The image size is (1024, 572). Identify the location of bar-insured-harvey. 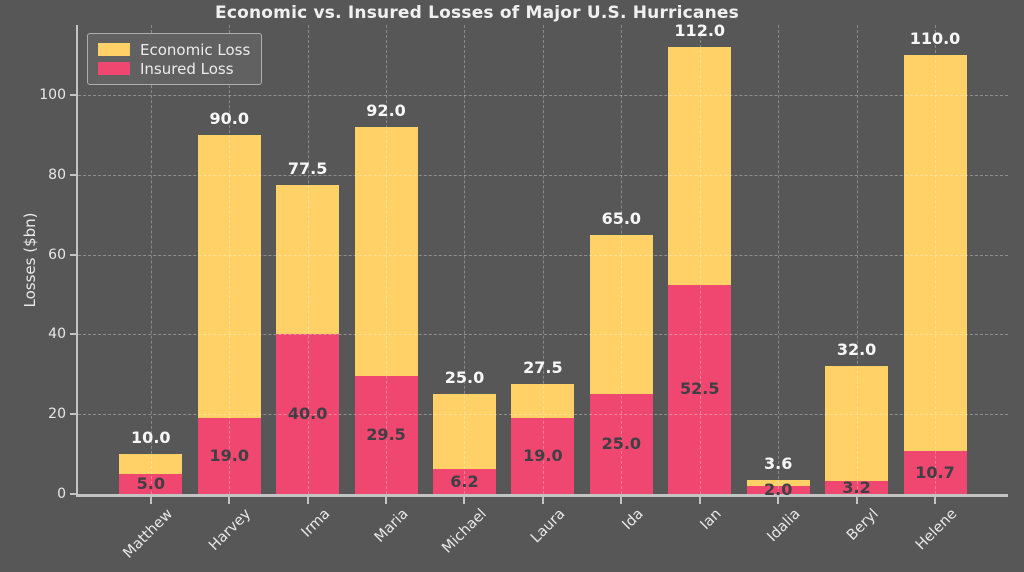
(229, 456).